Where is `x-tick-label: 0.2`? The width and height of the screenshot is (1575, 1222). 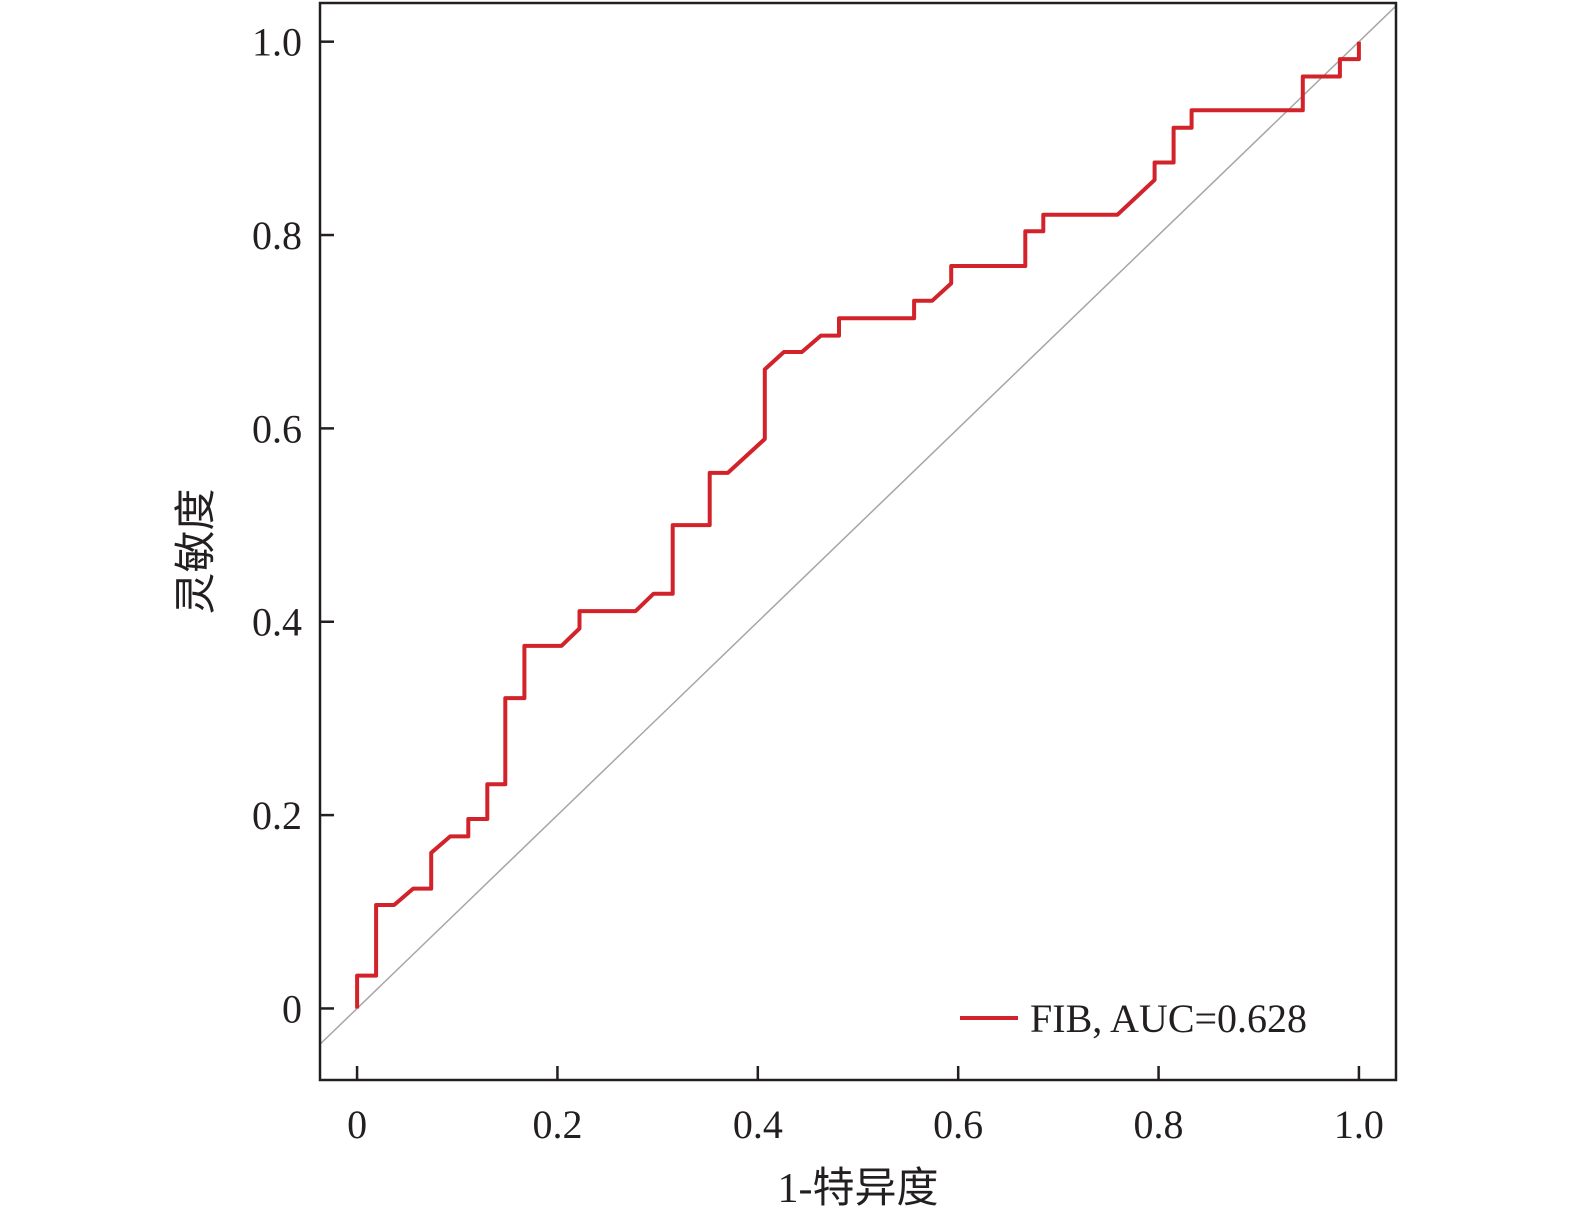
x-tick-label: 0.2 is located at coordinates (557, 1124).